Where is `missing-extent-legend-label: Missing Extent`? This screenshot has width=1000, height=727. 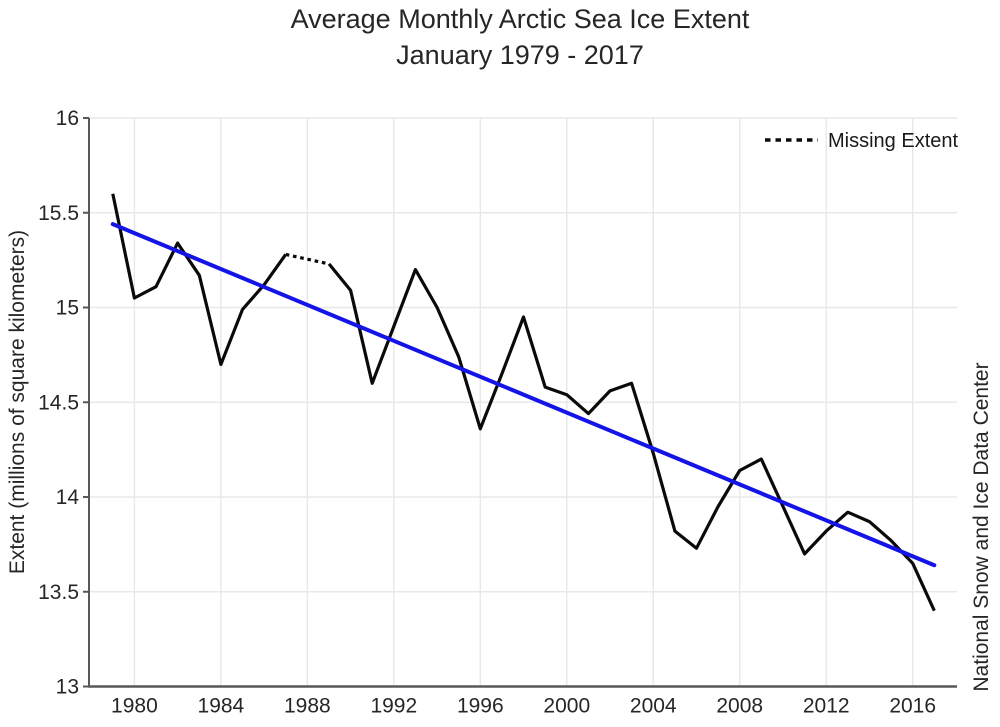
missing-extent-legend-label: Missing Extent is located at coordinates (893, 141).